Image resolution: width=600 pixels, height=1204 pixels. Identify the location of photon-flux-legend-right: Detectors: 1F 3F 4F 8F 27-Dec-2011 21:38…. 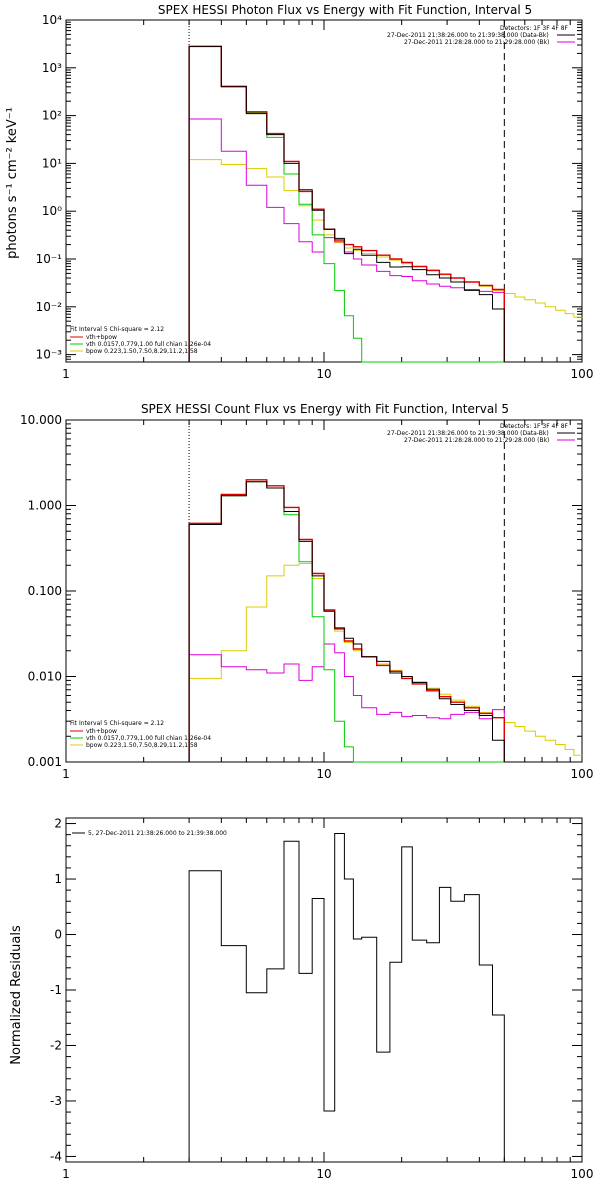
(481, 35).